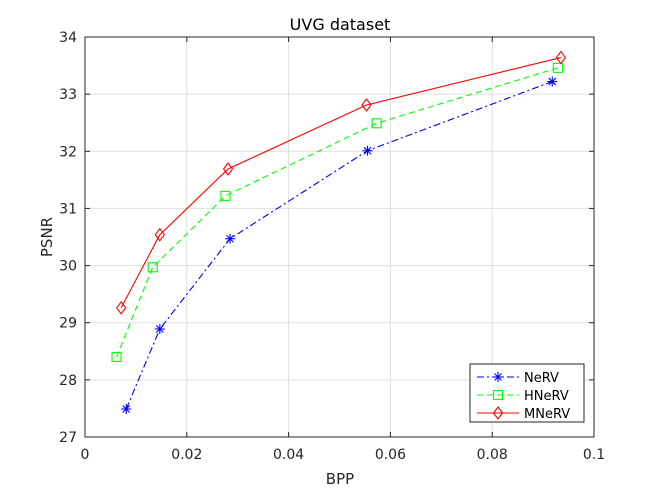 This screenshot has width=654, height=490. What do you see at coordinates (594, 455) in the screenshot?
I see `x-tick-label: 0.1` at bounding box center [594, 455].